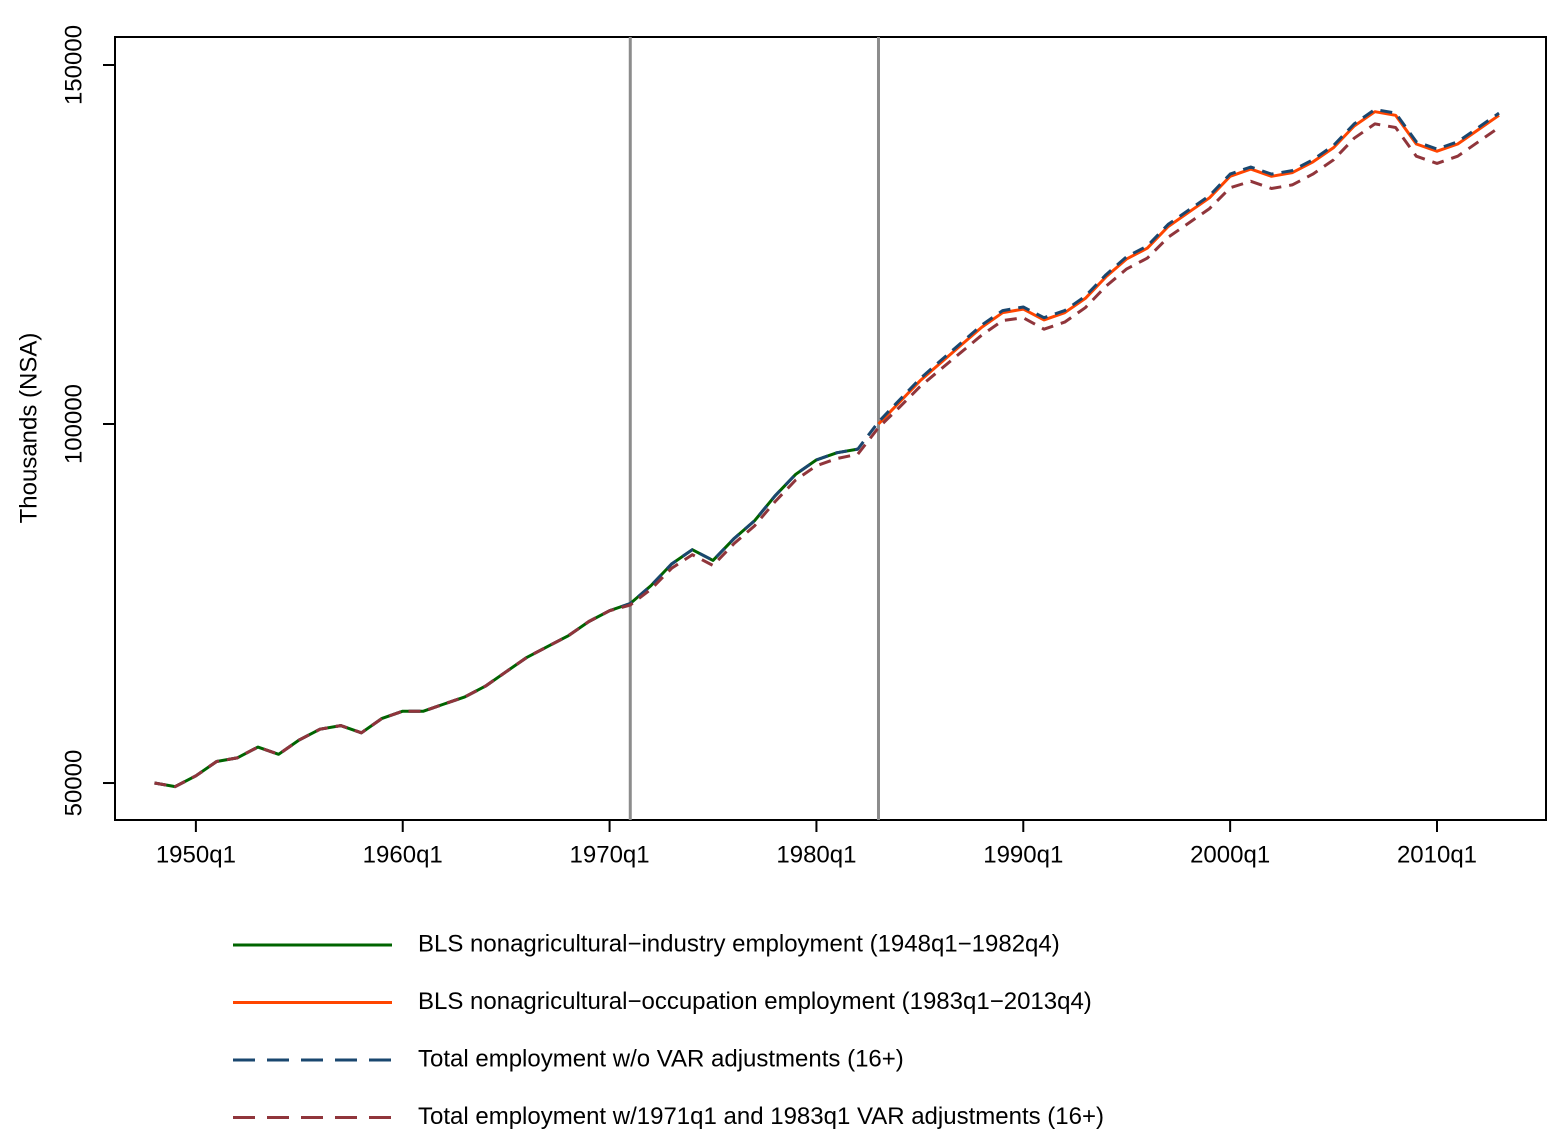 The image size is (1547, 1147). What do you see at coordinates (403, 854) in the screenshot?
I see `x-tick-label: 1960q1` at bounding box center [403, 854].